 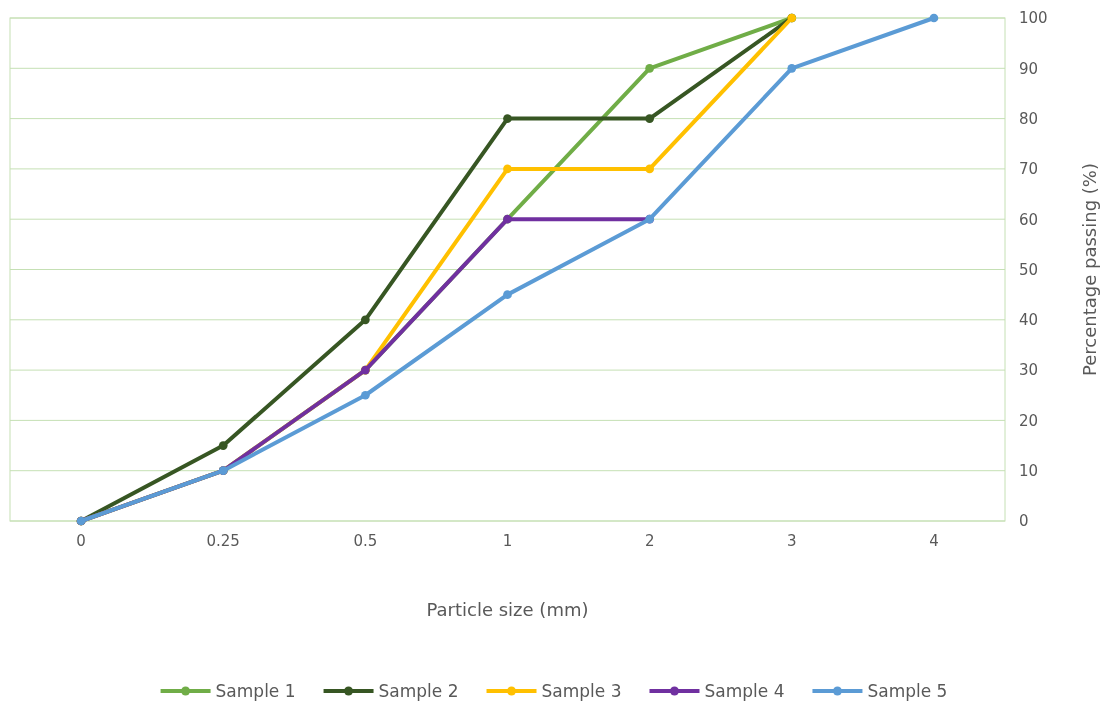 I want to click on x-tick-label: 4, so click(x=934, y=540).